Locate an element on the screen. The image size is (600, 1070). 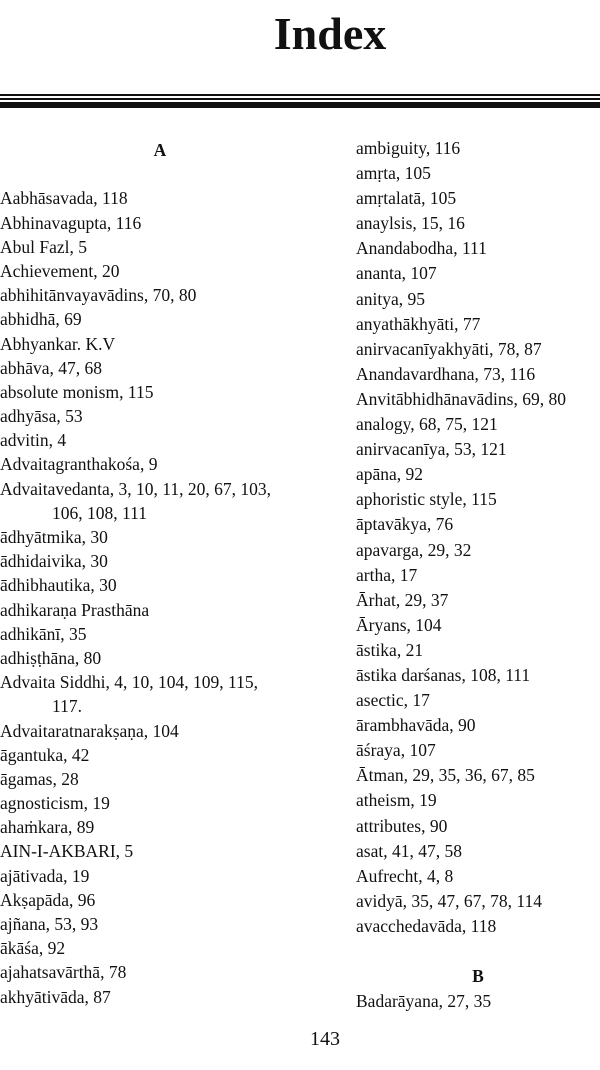
index-entry: akhyātivāda, 87 is located at coordinates (55, 996).